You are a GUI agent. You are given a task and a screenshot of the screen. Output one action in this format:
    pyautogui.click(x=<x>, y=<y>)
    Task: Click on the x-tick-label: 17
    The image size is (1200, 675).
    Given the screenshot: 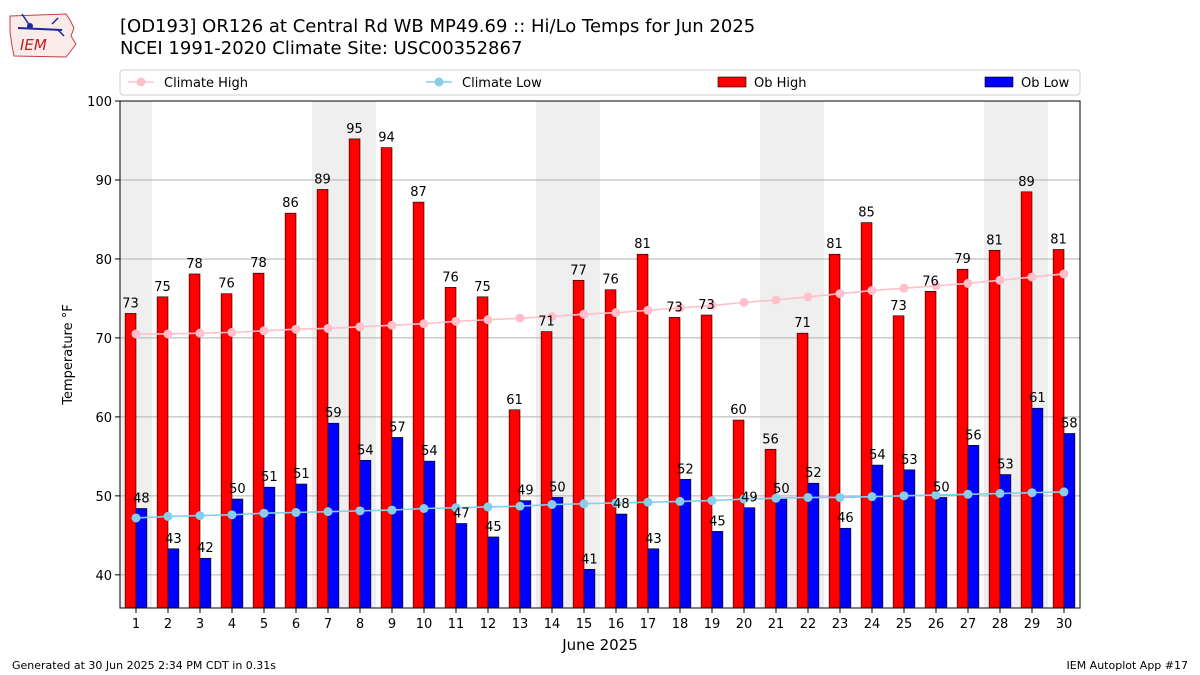 What is the action you would take?
    pyautogui.click(x=648, y=624)
    